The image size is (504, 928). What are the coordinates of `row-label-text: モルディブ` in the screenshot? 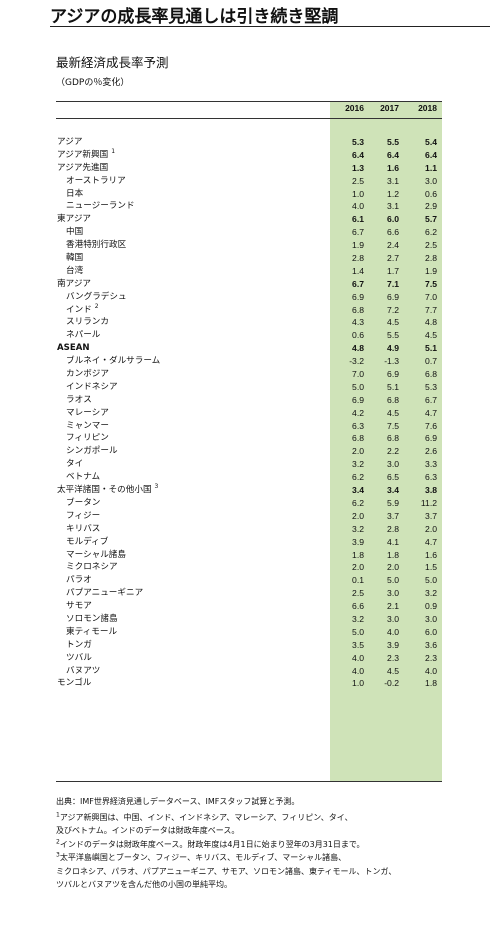 It's located at (87, 541).